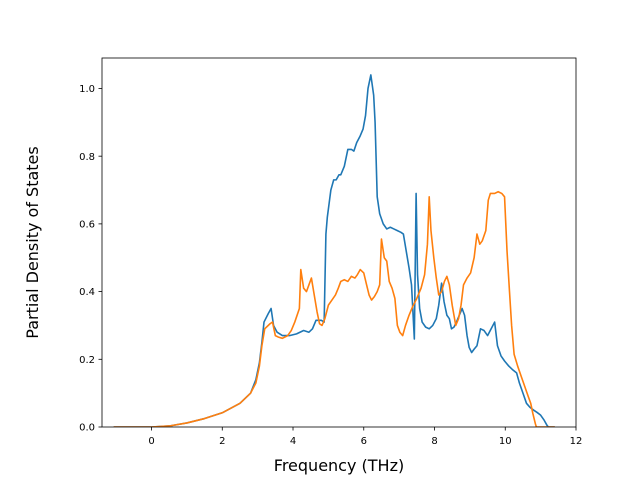  Describe the element at coordinates (505, 441) in the screenshot. I see `x-tick-label: 10` at that location.